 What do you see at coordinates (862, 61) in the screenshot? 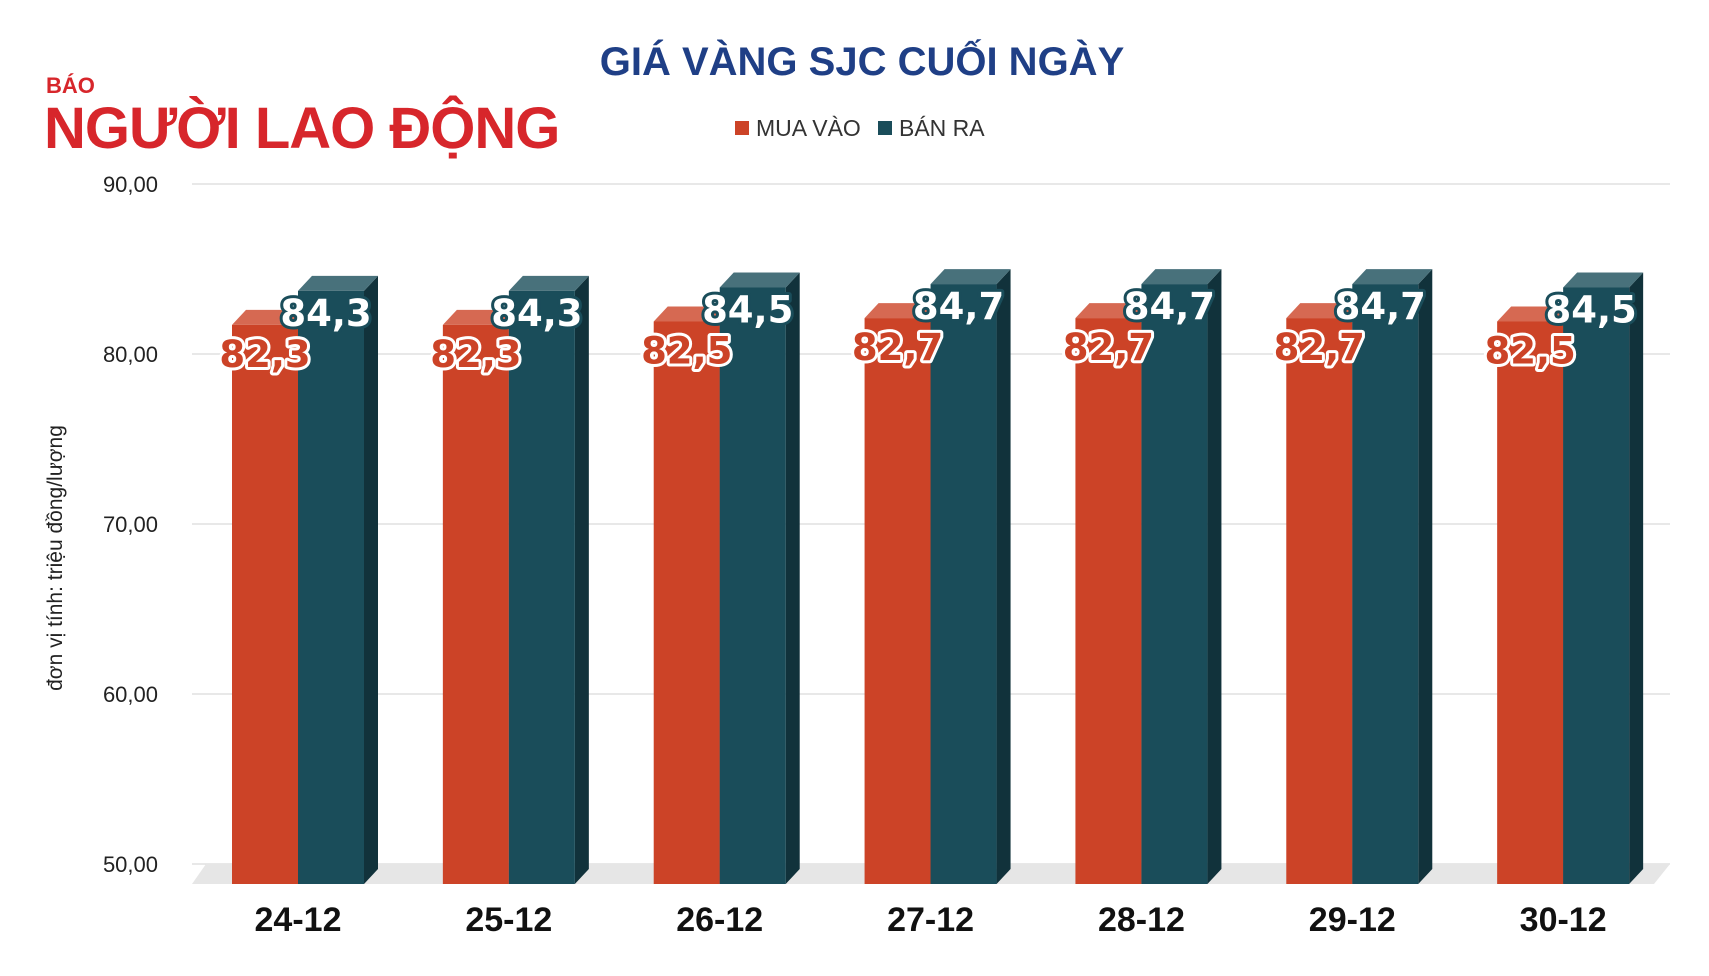
I see `chart-title: GIÁ VÀNG SJC CUỐI NGÀY` at bounding box center [862, 61].